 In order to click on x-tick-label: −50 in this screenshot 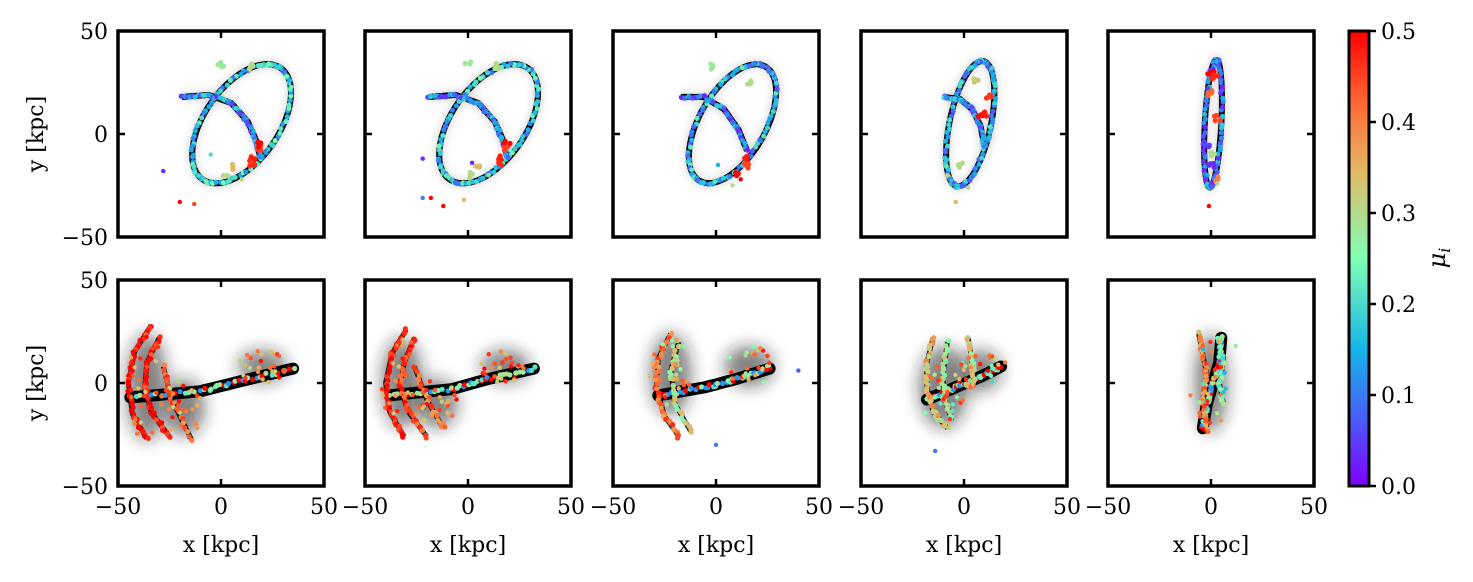, I will do `click(613, 507)`.